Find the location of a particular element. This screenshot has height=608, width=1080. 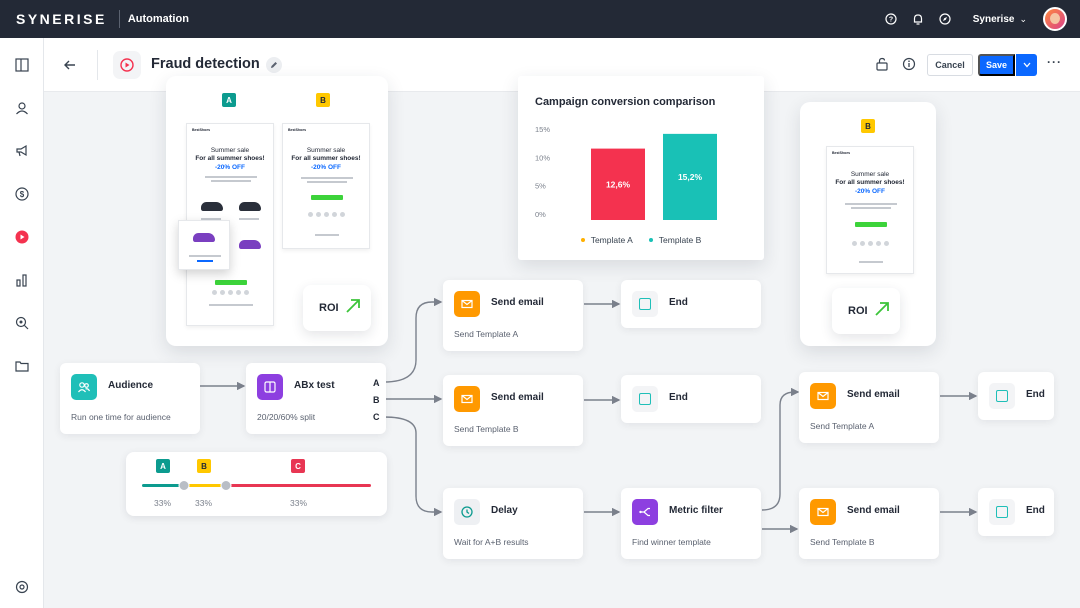

split-percentage-slider: A B C 33% 33% 33% is located at coordinates (256, 484).